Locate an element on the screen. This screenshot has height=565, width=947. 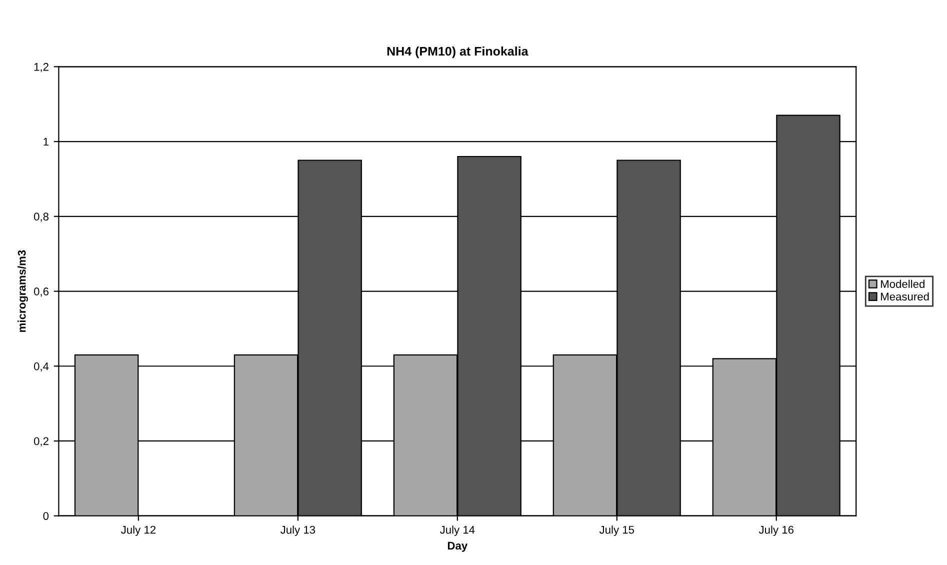
y-tick-label: 0 is located at coordinates (46, 516).